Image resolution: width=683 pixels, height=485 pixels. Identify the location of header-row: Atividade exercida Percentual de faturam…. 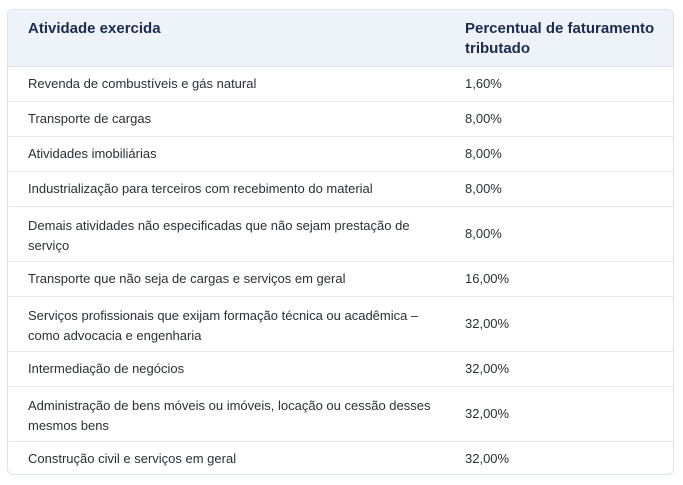
(340, 38).